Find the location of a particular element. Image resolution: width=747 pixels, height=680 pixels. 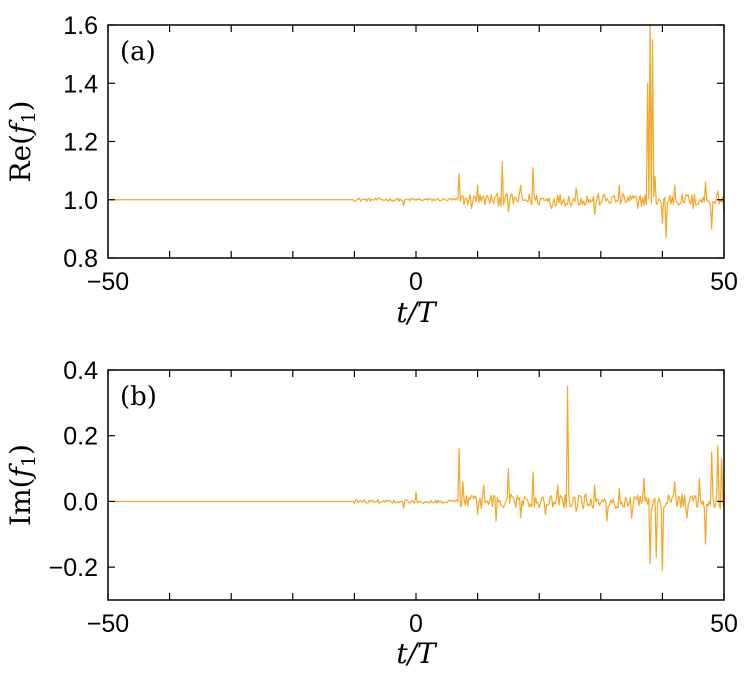

panel-tag: (a) is located at coordinates (138, 52).